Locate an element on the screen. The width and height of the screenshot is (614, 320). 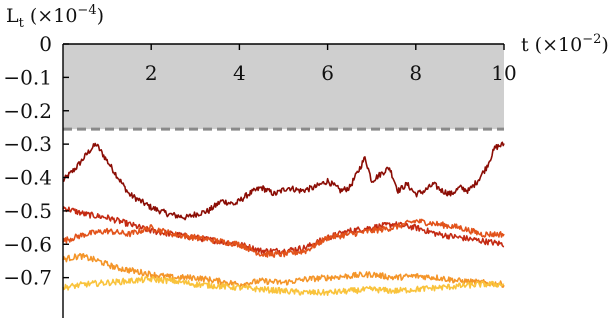
x-axis-label: t (×10−2) is located at coordinates (565, 44).